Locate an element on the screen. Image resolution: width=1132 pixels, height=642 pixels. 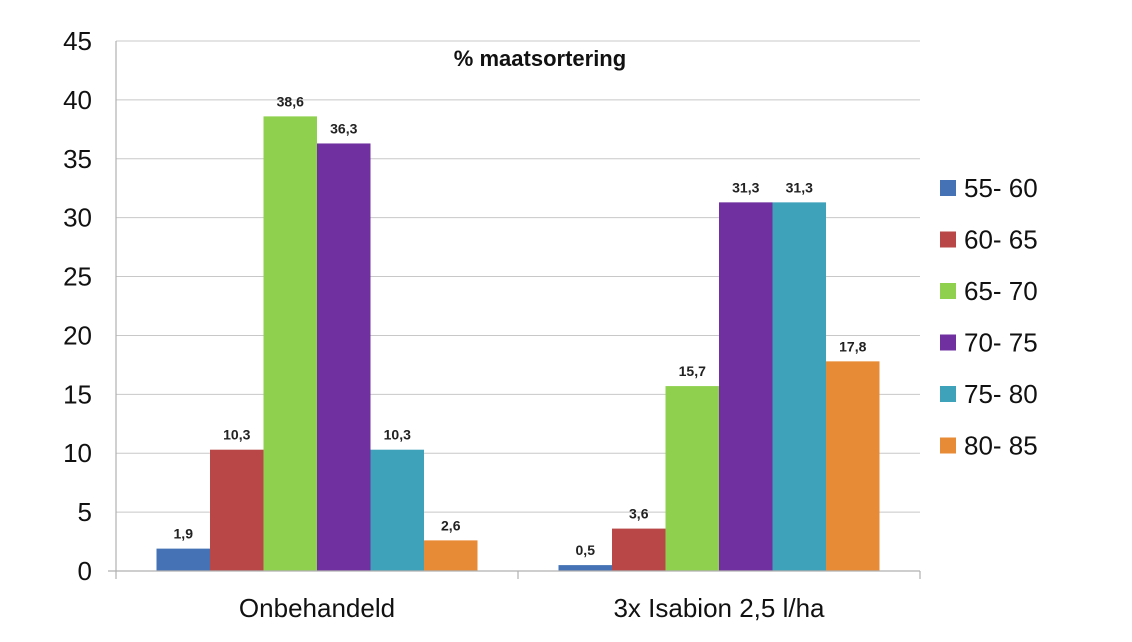
y-tick-label: 25 is located at coordinates (77, 277).